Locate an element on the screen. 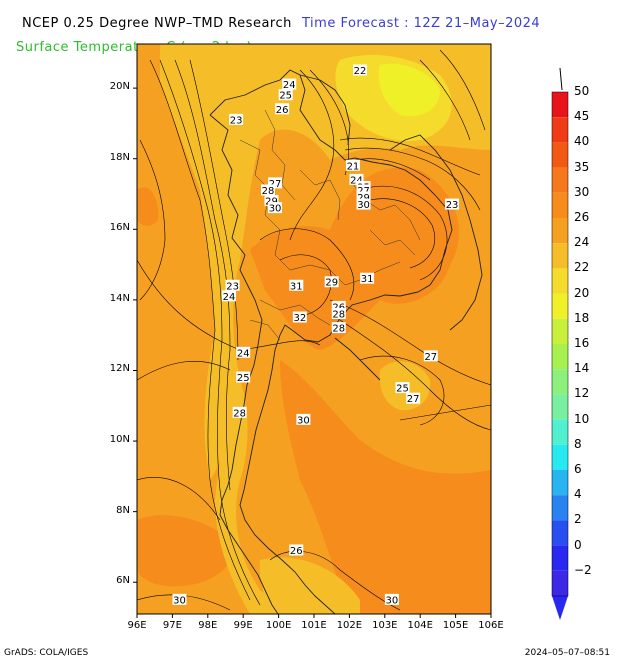 Image resolution: width=630 pixels, height=660 pixels. contour-label-text: 29 is located at coordinates (271, 202).